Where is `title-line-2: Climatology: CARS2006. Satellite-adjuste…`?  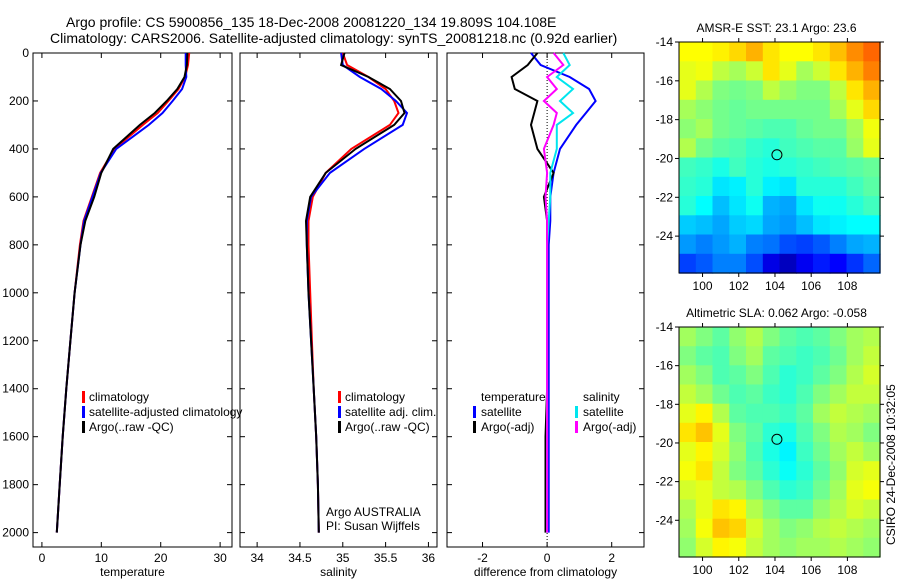
title-line-2: Climatology: CARS2006. Satellite-adjuste… is located at coordinates (333, 38).